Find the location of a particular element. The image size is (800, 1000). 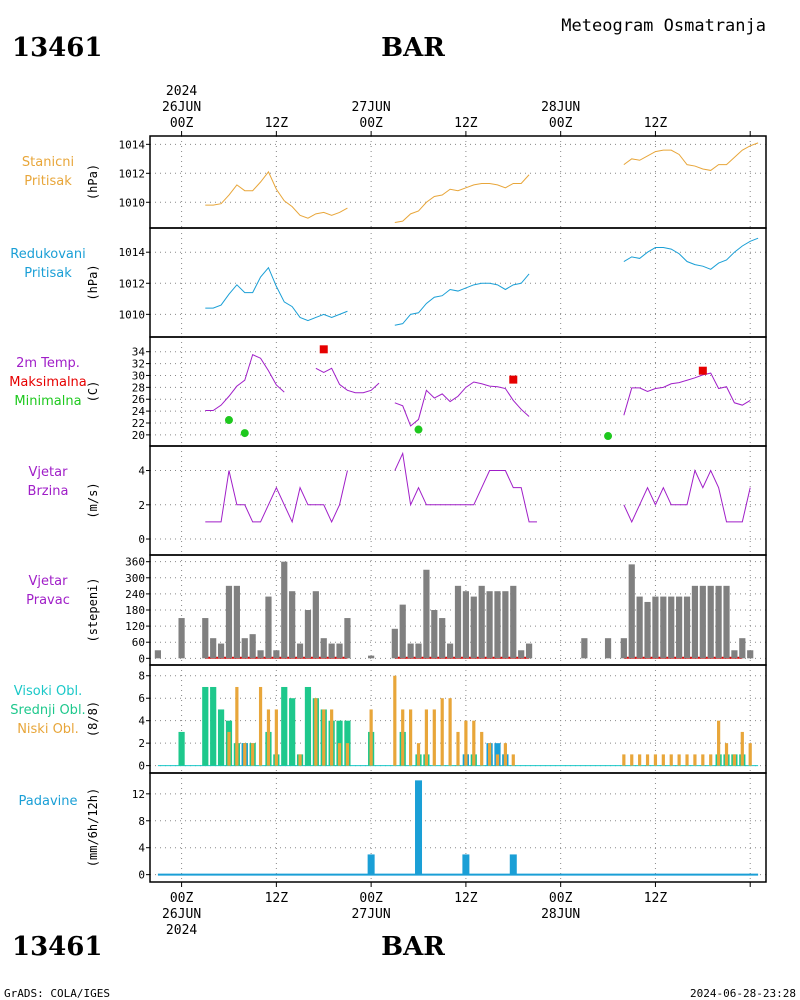

panel-label: Padavine is located at coordinates (48, 801).